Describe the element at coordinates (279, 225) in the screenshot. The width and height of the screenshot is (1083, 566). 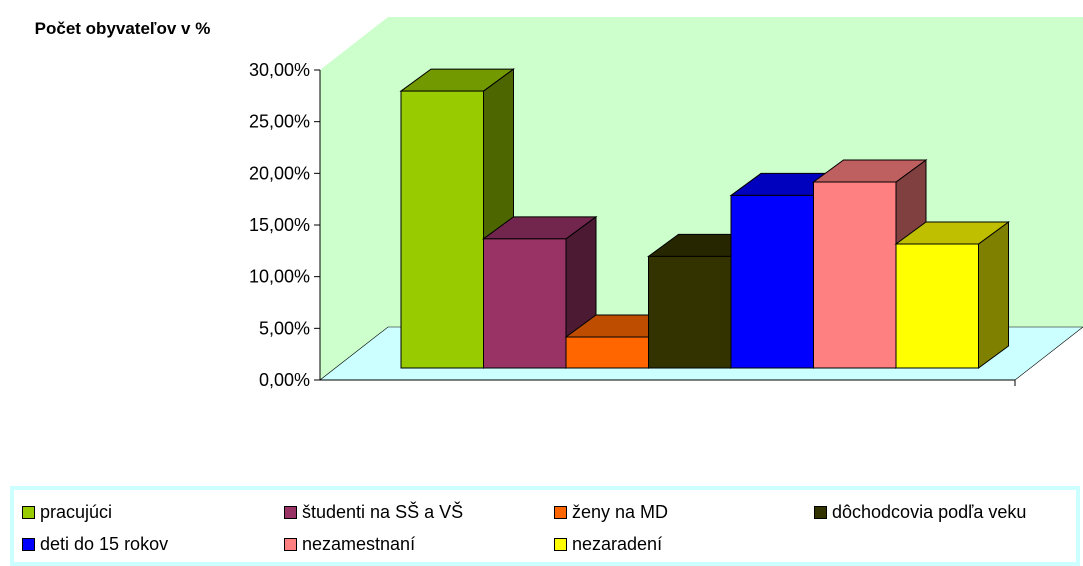
I see `y-tick-label: 15,00%` at that location.